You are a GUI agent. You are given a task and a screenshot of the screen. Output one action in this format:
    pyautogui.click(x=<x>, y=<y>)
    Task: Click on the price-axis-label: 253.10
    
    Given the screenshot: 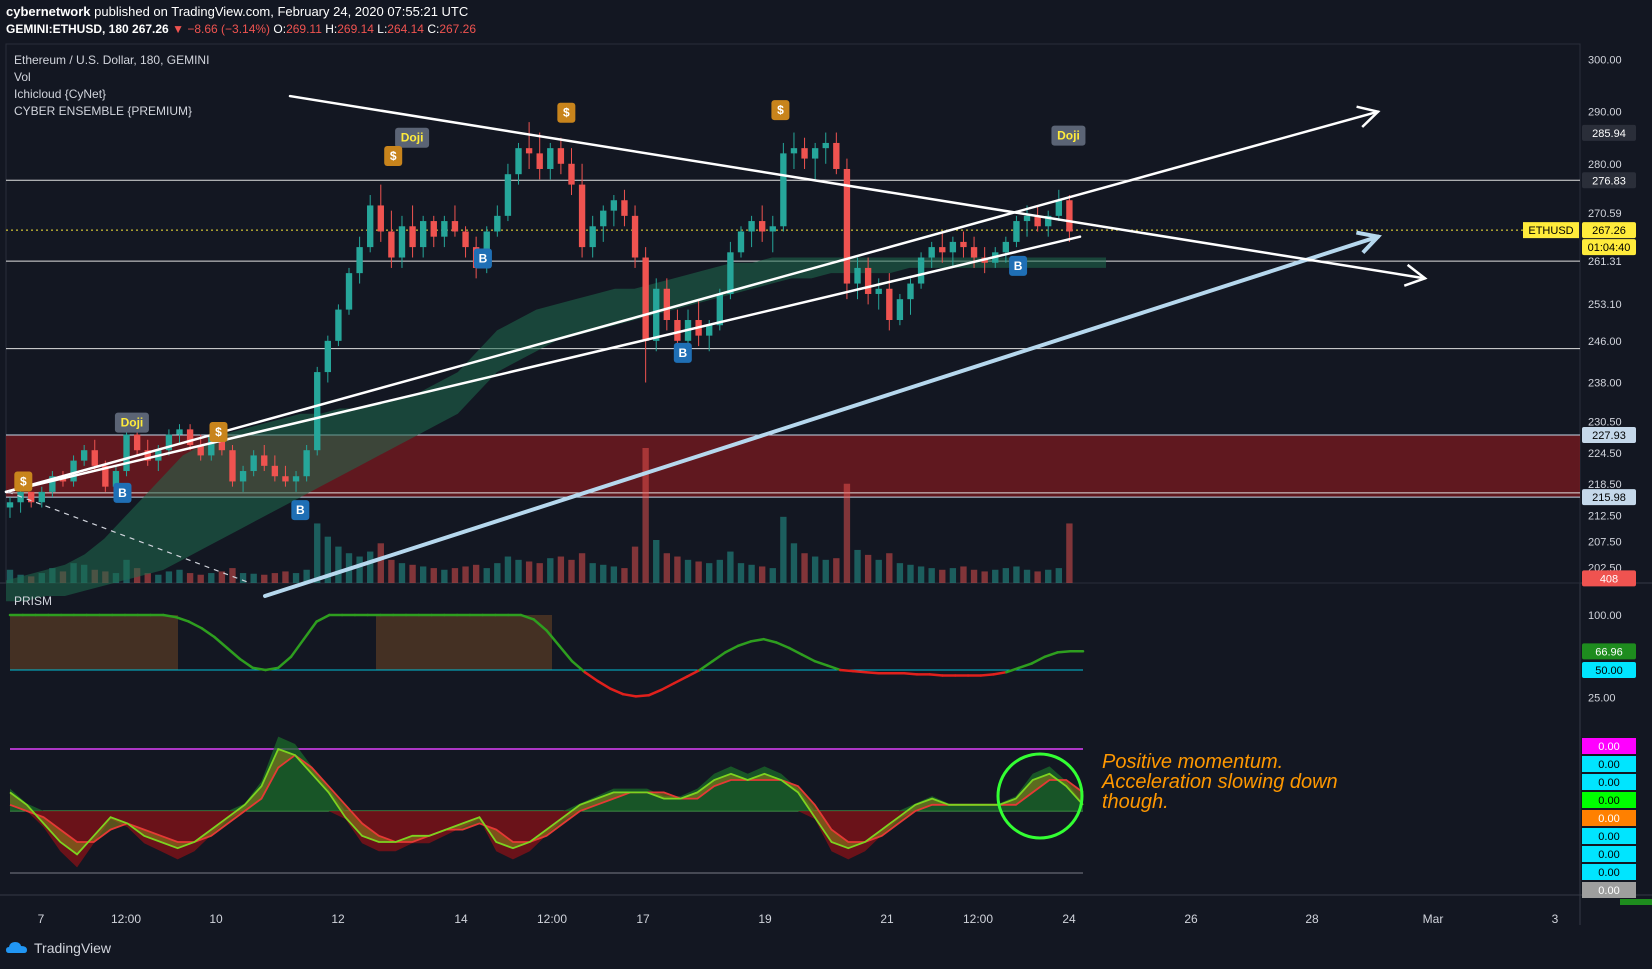 What is the action you would take?
    pyautogui.click(x=1605, y=305)
    